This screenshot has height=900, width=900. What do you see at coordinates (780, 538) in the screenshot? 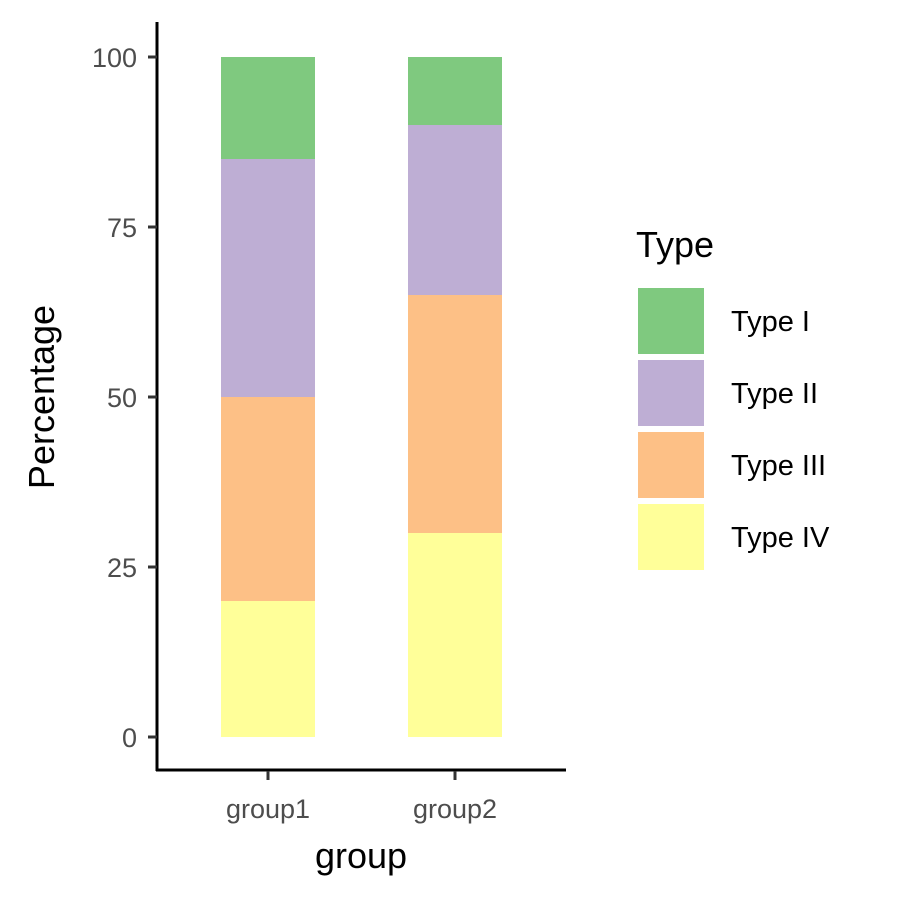
I see `legend-label: Type IV` at bounding box center [780, 538].